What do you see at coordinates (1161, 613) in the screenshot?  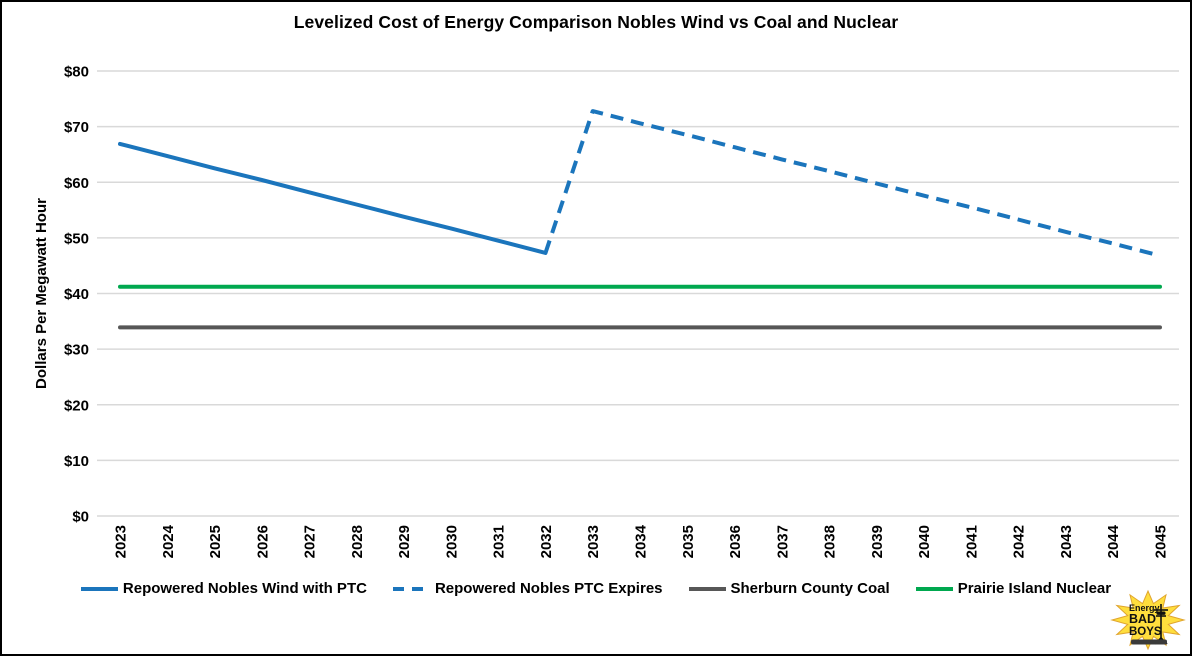 I see `sunglasses-icon` at bounding box center [1161, 613].